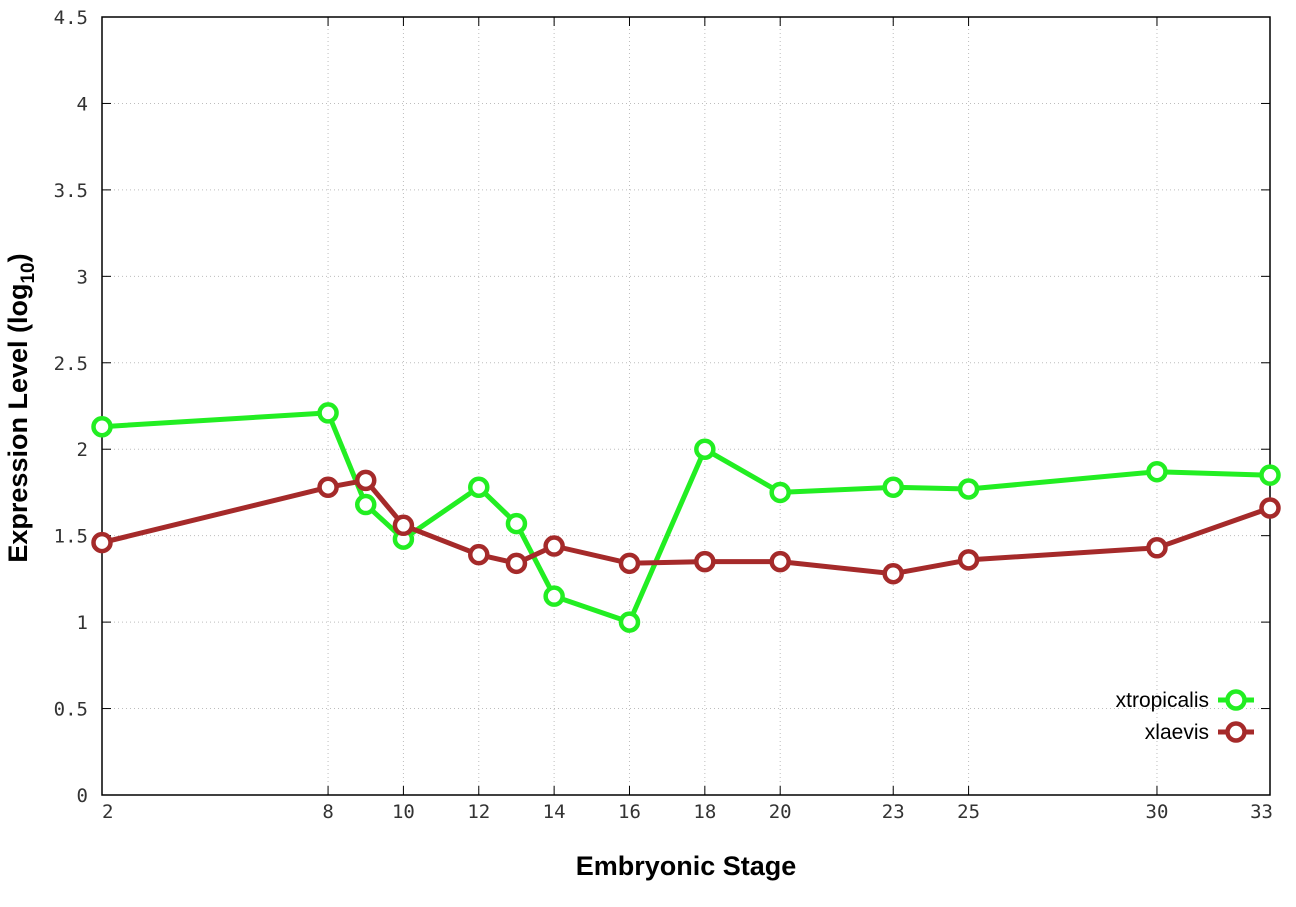 The width and height of the screenshot is (1296, 907). I want to click on y-tick-label: 0.5, so click(71, 710).